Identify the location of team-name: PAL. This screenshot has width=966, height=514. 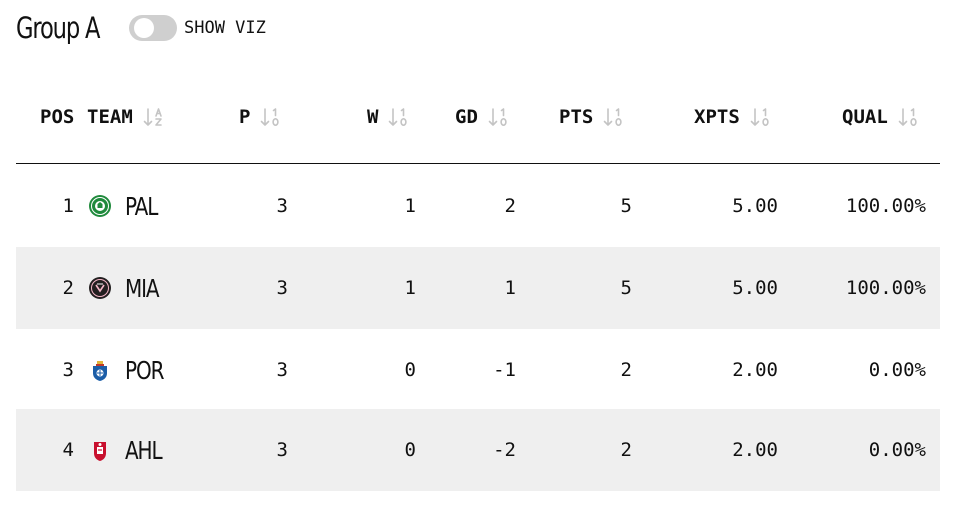
(141, 206).